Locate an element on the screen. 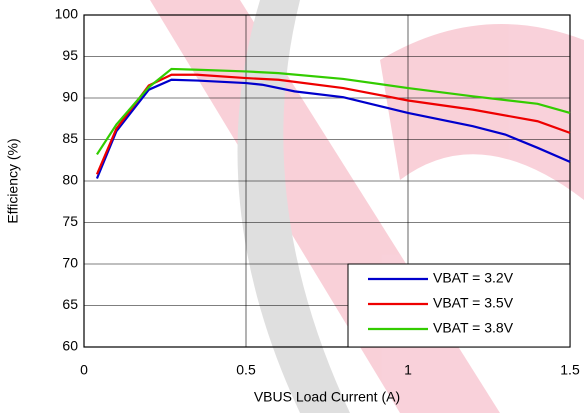 Image resolution: width=584 pixels, height=413 pixels. y-tick-label: 70 is located at coordinates (70, 263).